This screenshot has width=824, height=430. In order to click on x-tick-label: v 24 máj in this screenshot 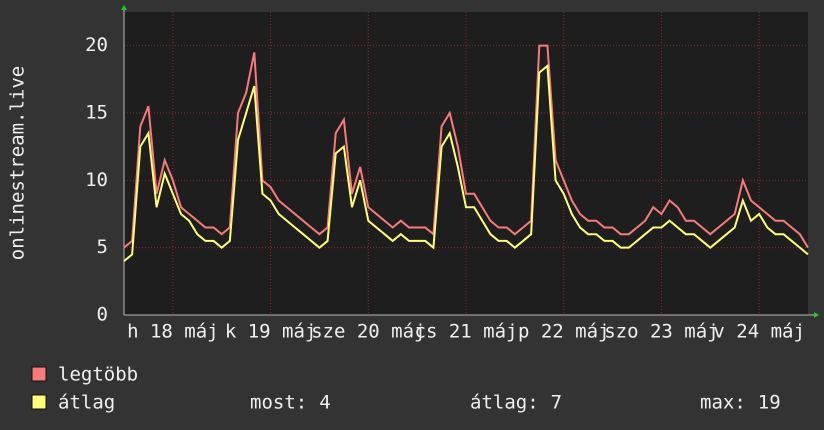, I will do `click(759, 332)`.